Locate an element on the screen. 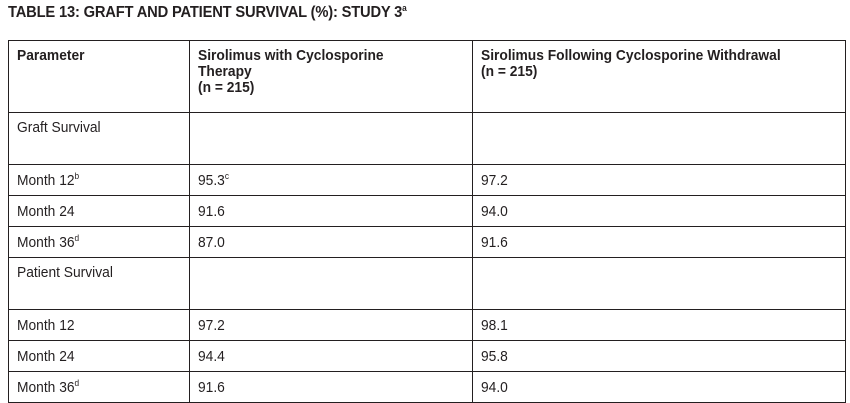 This screenshot has width=850, height=403. value-with-cyclosporine: 95.3c is located at coordinates (331, 180).